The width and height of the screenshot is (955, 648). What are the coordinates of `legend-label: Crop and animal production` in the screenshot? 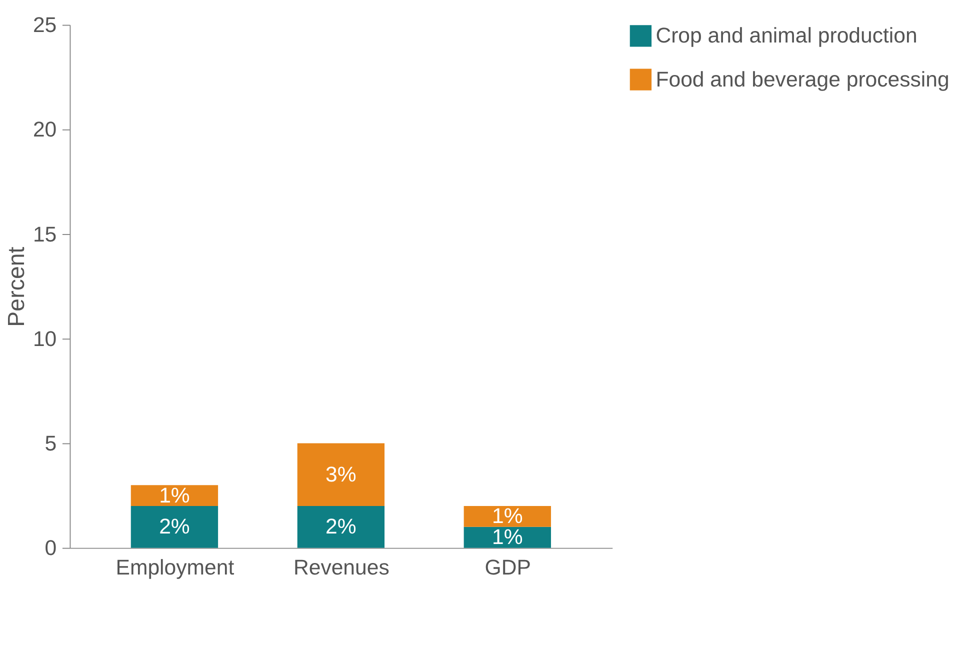 It's located at (787, 36).